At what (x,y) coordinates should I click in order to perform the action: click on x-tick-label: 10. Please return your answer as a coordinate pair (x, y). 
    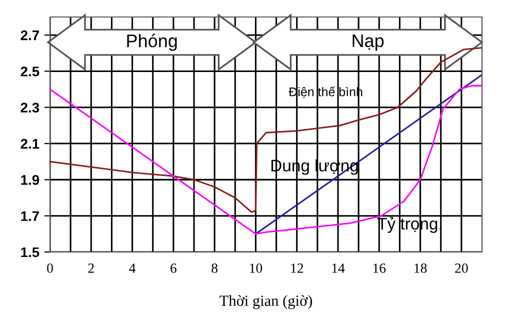
    Looking at the image, I should click on (256, 268).